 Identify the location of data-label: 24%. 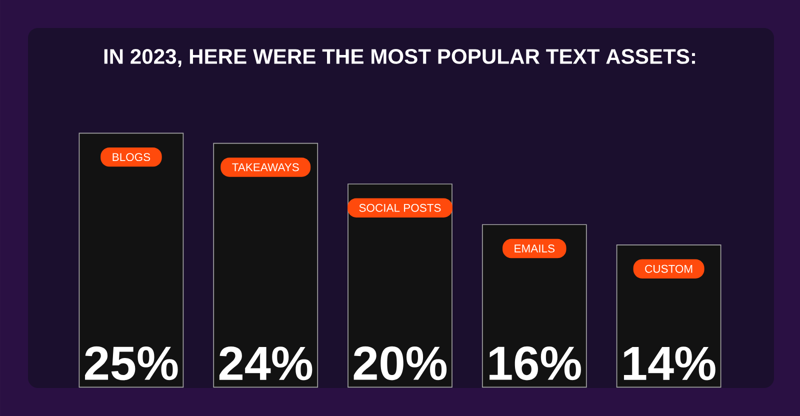
(265, 363).